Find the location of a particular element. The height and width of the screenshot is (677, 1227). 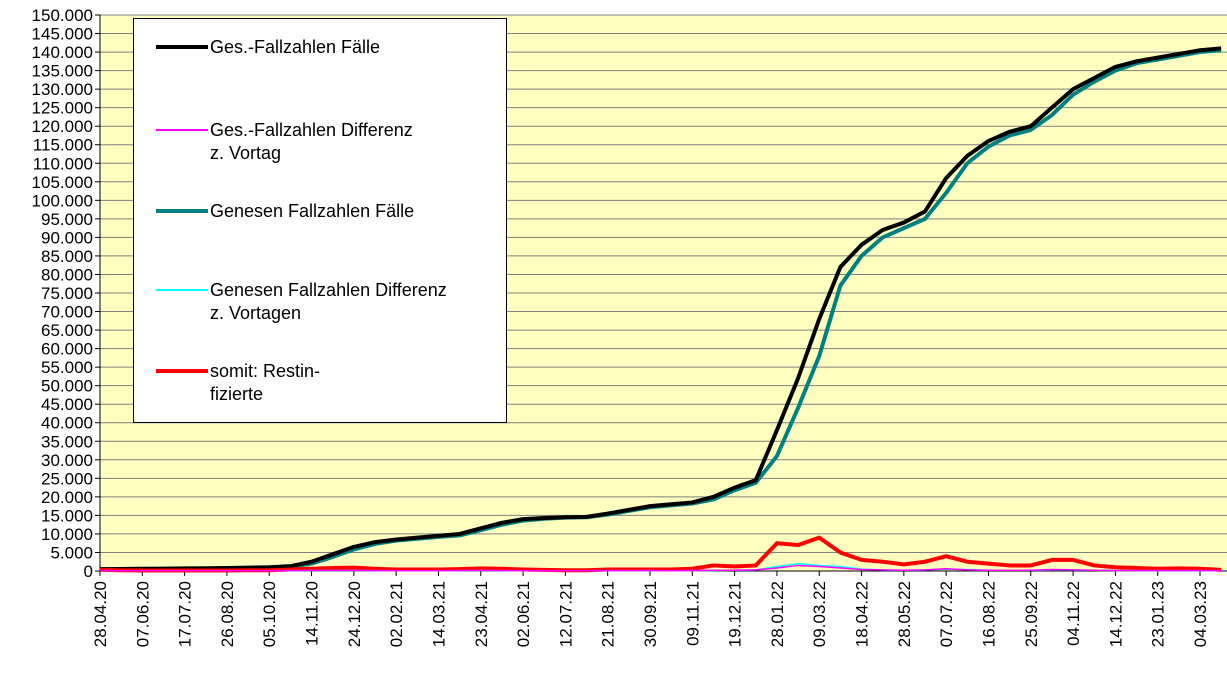

y-tick-label: 130.000 is located at coordinates (62, 89).